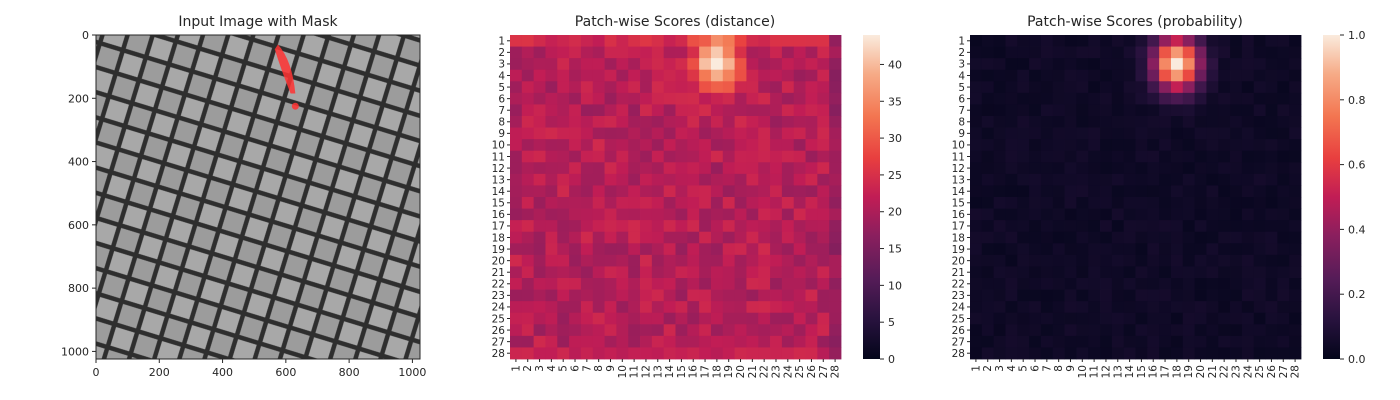 The image size is (1400, 400). I want to click on col-label: 2, so click(528, 368).